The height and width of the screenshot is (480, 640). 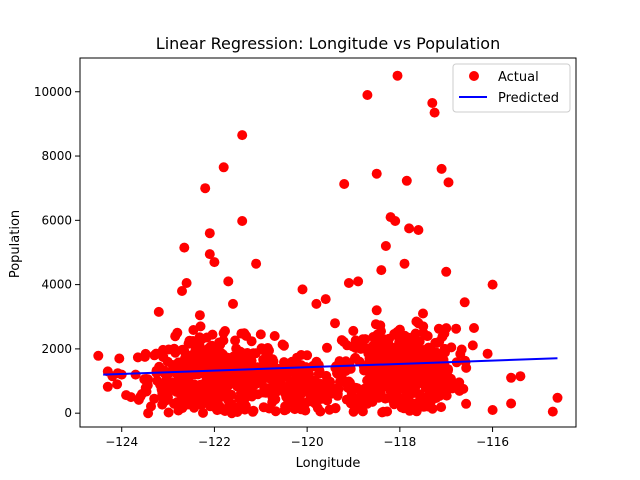 What do you see at coordinates (214, 442) in the screenshot?
I see `x-tick-label: −122` at bounding box center [214, 442].